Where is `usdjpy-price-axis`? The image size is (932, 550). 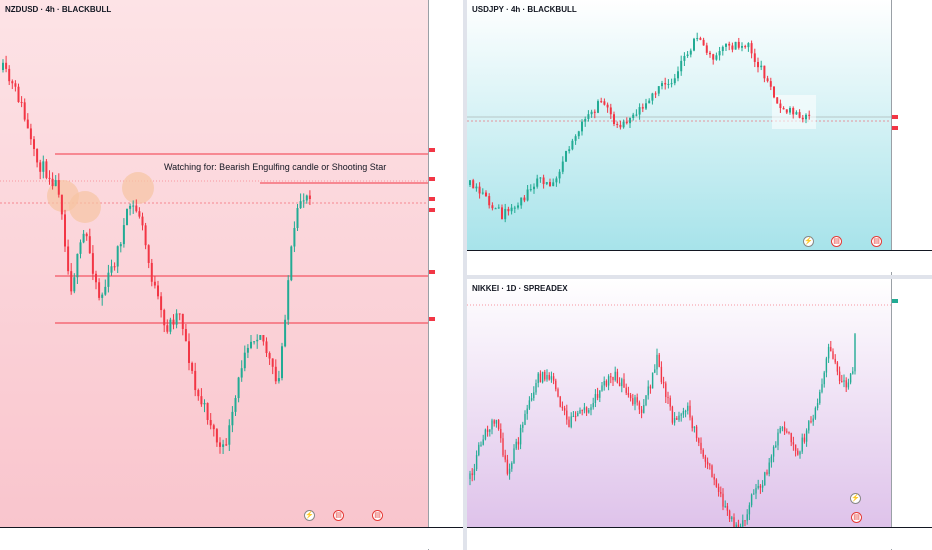
usdjpy-price-axis is located at coordinates (911, 137).